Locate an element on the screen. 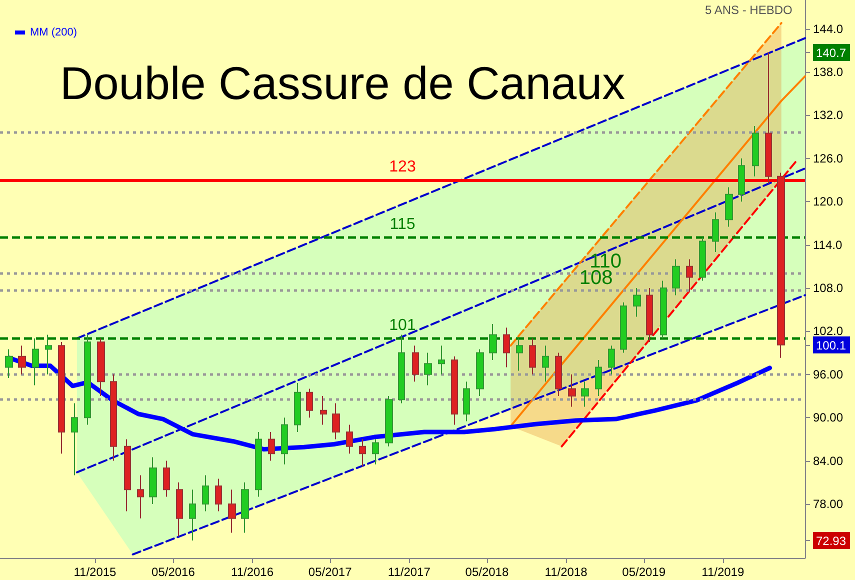  y-tick-label: 140.7 is located at coordinates (831, 53).